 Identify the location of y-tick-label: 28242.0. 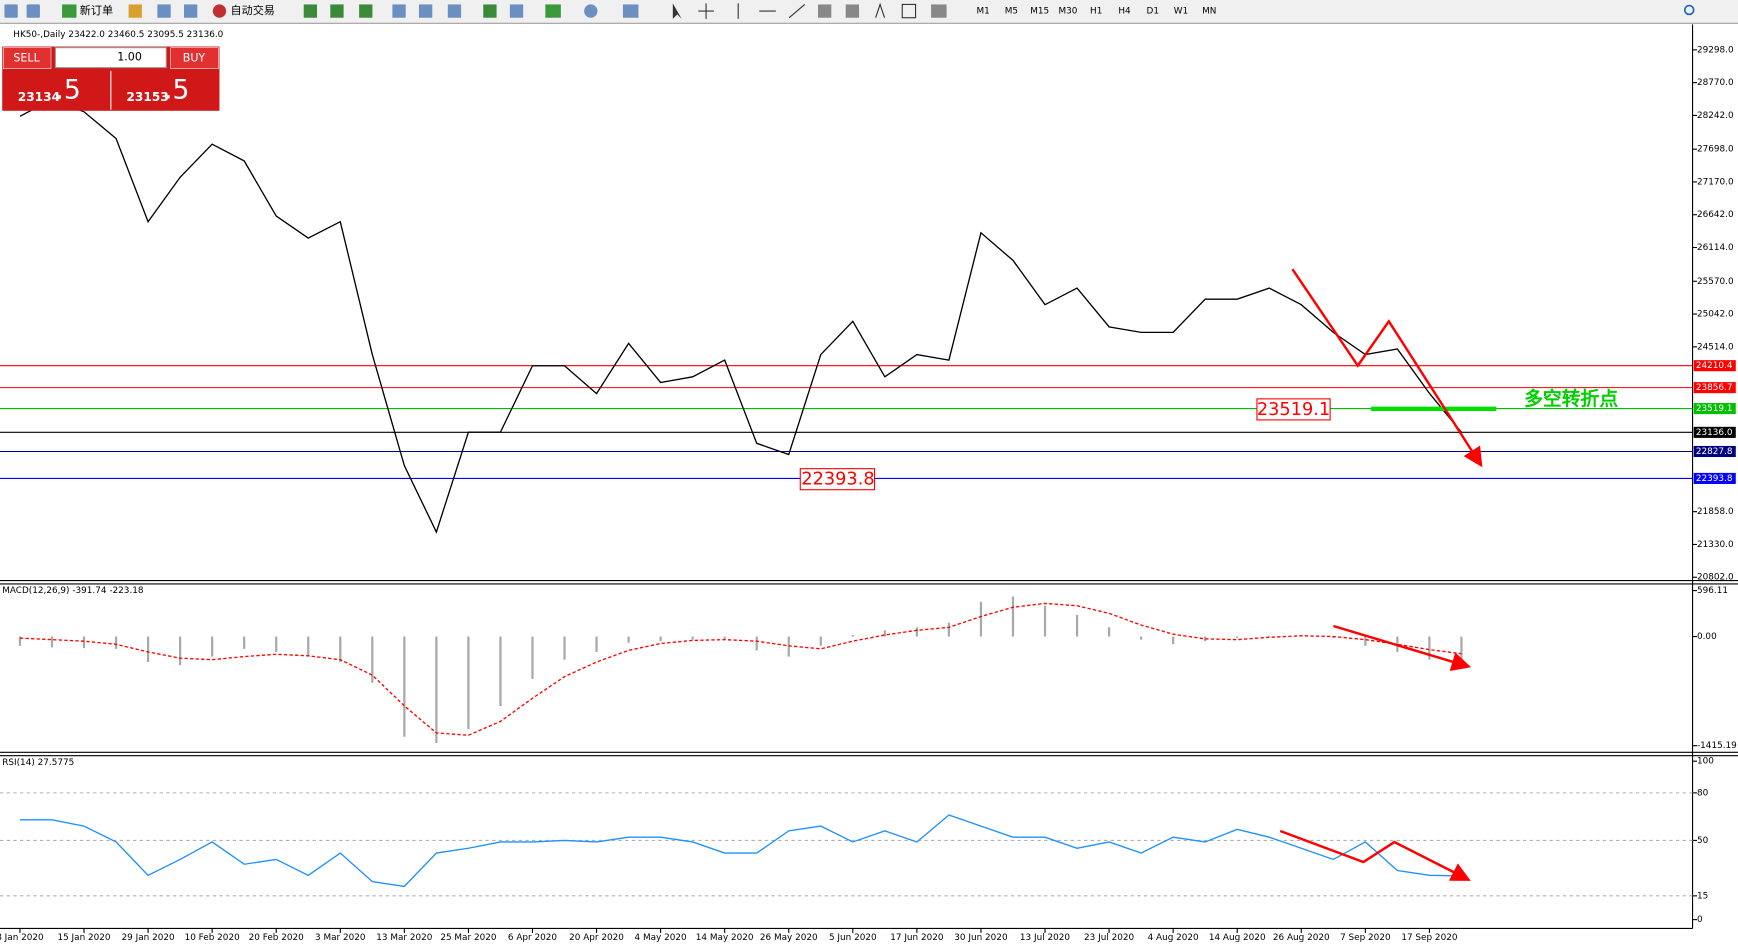
(1715, 116).